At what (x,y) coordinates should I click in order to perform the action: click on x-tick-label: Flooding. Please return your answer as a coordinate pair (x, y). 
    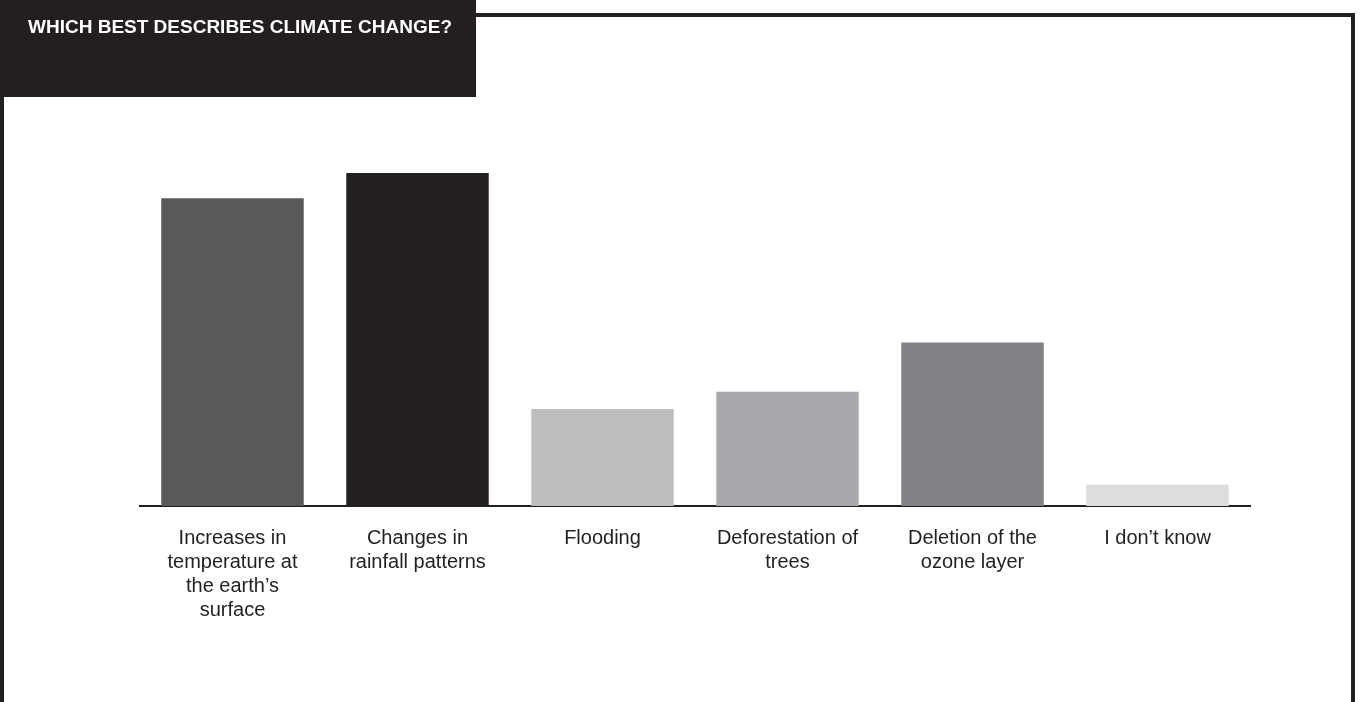
    Looking at the image, I should click on (602, 536).